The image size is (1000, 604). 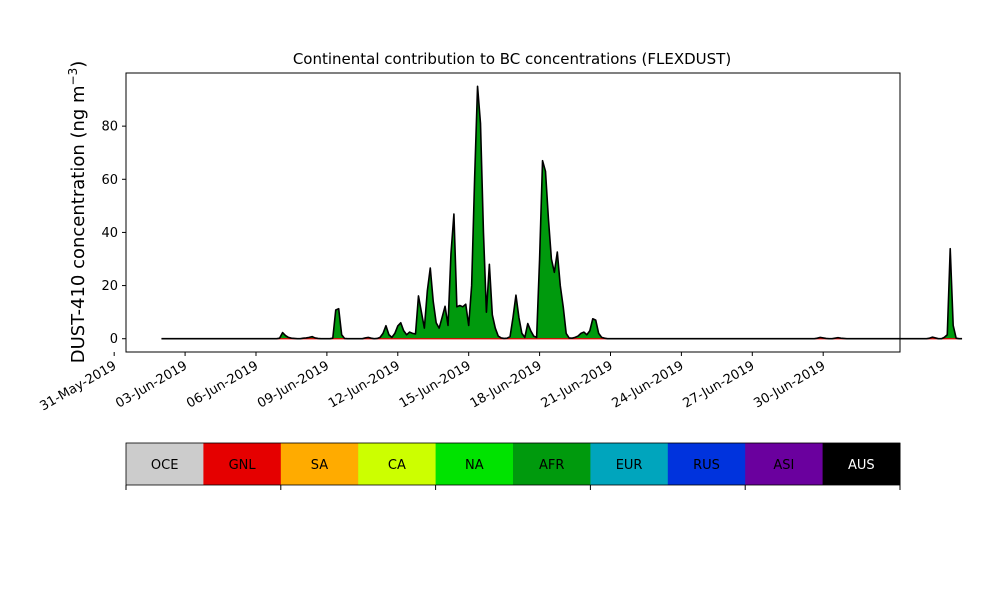 I want to click on legend-label-afr: AFR, so click(x=551, y=465).